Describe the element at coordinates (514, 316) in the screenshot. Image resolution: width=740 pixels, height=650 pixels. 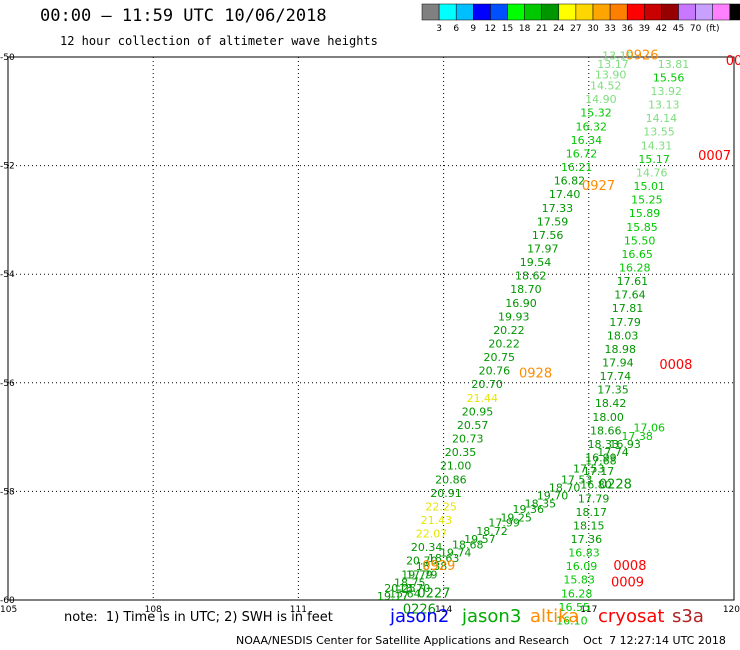
I see `wave-height-label: 19.93` at that location.